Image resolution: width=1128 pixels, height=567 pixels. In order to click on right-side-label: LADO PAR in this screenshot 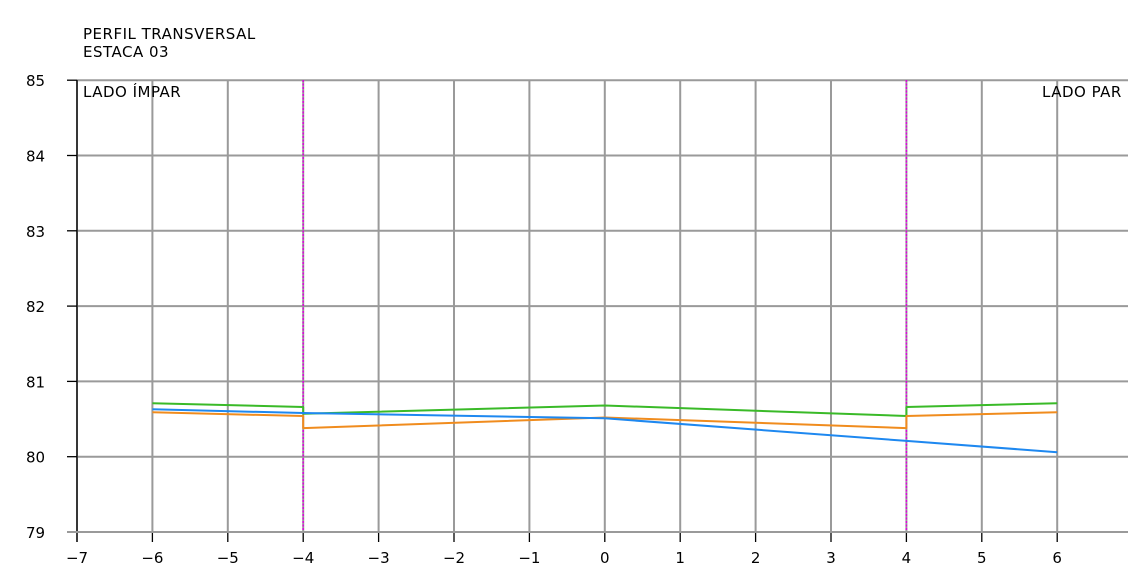, I will do `click(1082, 92)`.